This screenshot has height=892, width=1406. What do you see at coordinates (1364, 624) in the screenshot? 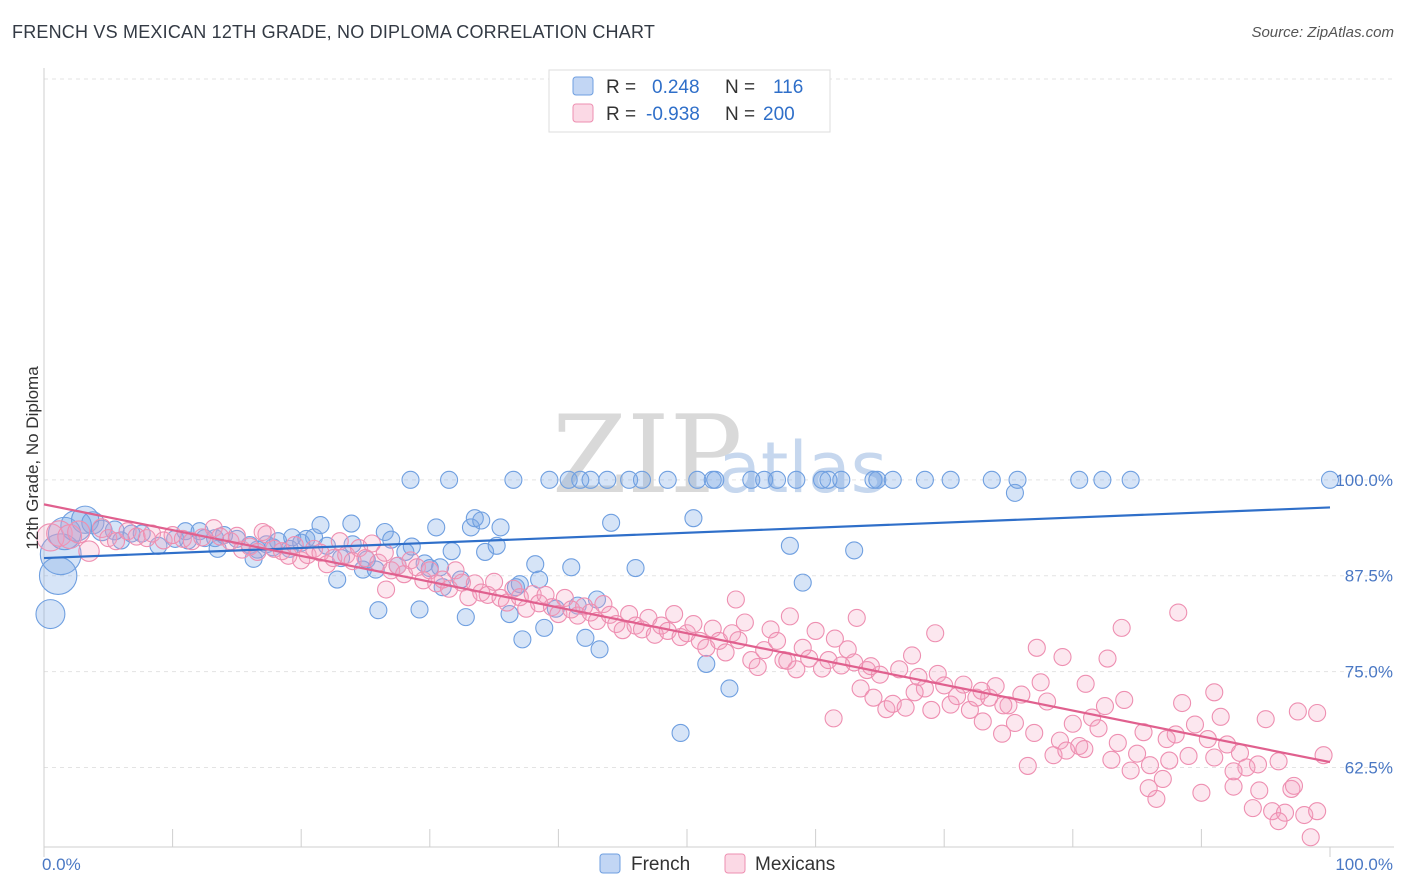
I see `y-tick-labels: 62.5% 75.0% 87.5% 100.0%` at bounding box center [1364, 624].